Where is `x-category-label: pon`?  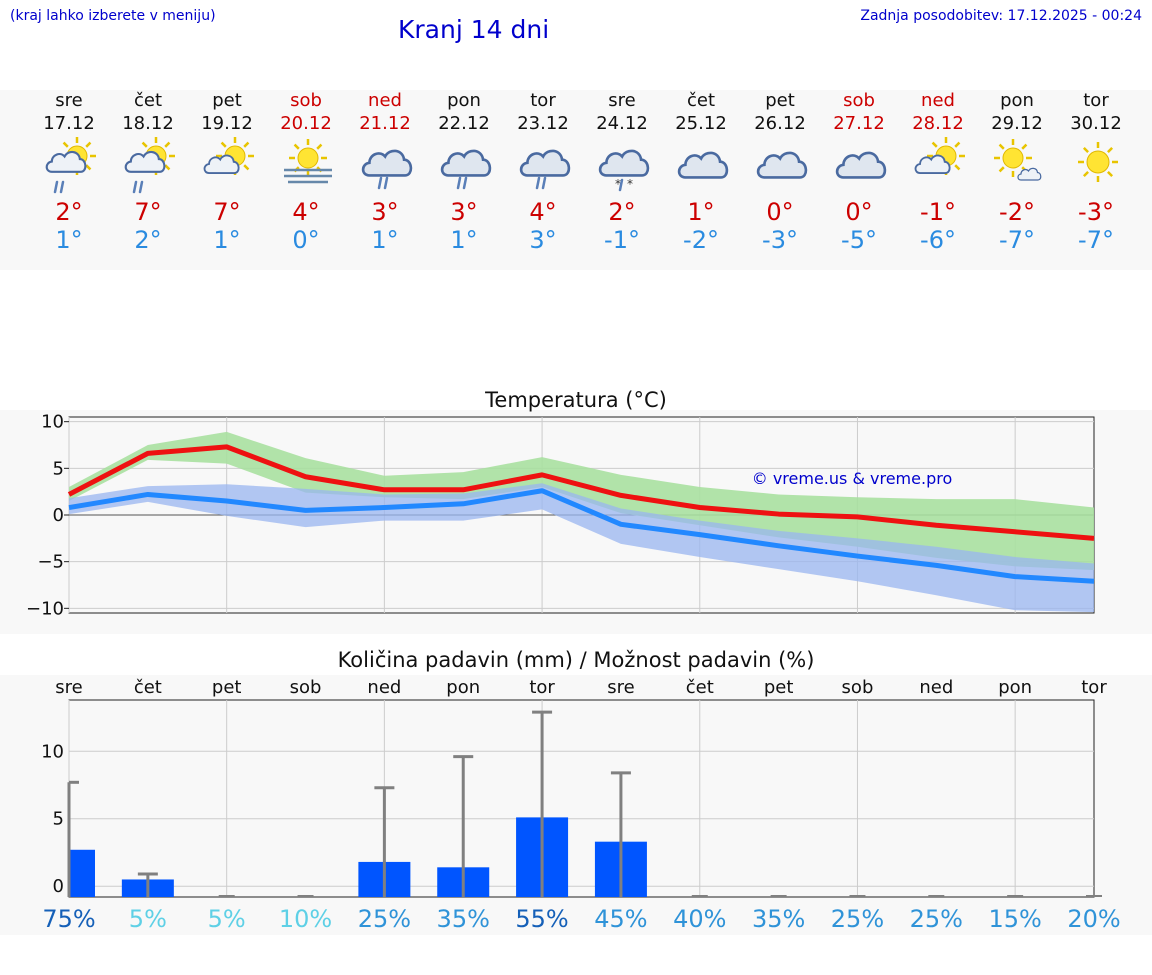 x-category-label: pon is located at coordinates (1015, 687).